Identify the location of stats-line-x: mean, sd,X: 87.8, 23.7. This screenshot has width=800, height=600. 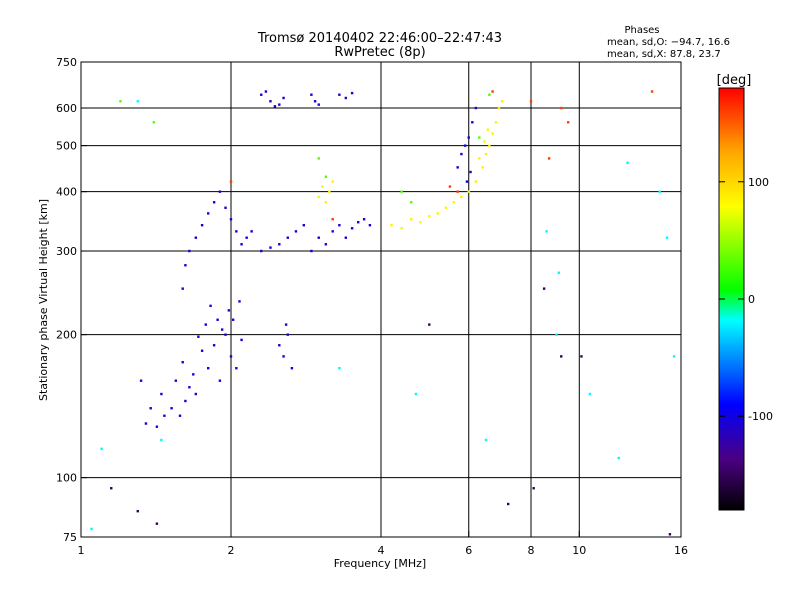
(664, 54).